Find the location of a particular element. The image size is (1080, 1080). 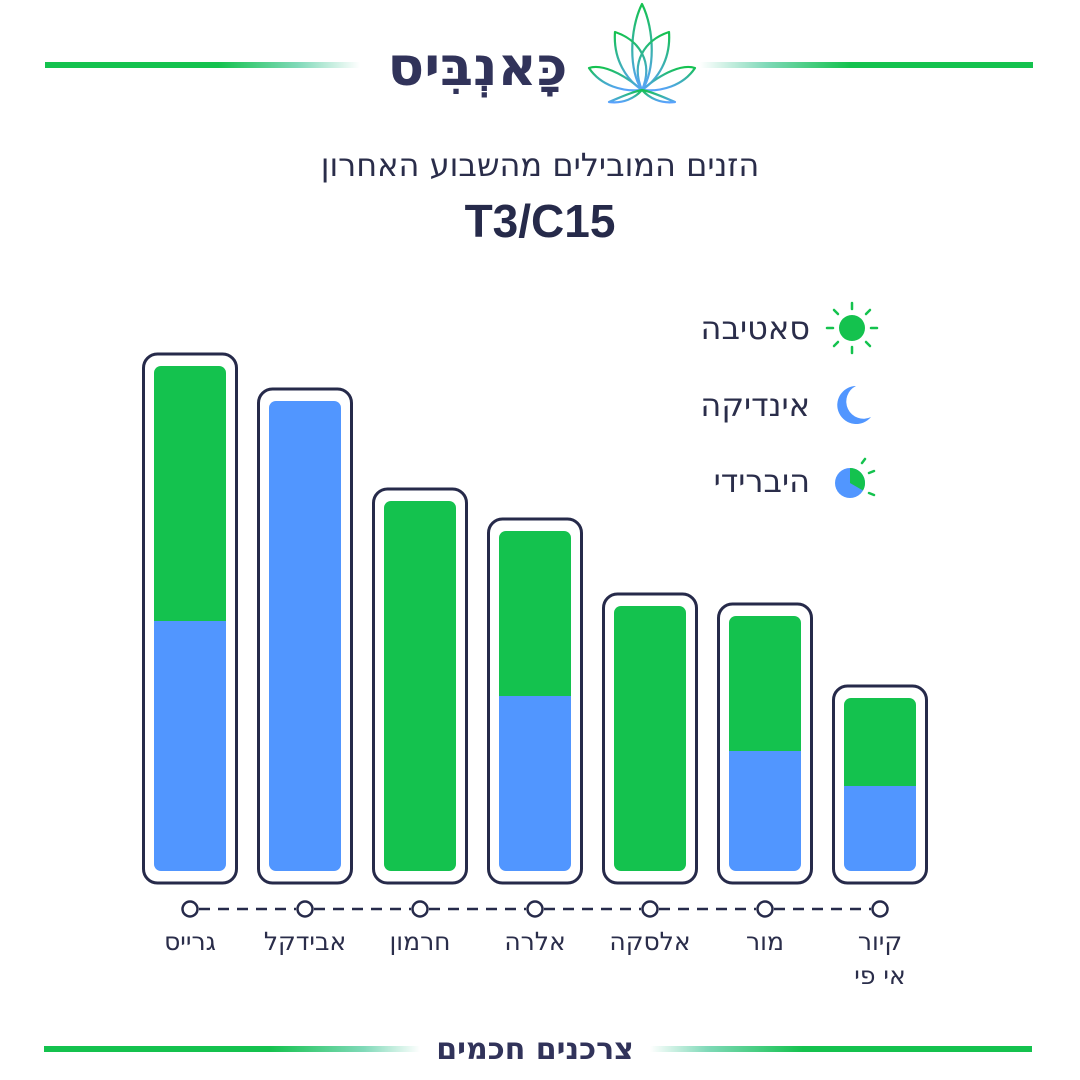

bar-label: קיור אי פי is located at coordinates (880, 958).